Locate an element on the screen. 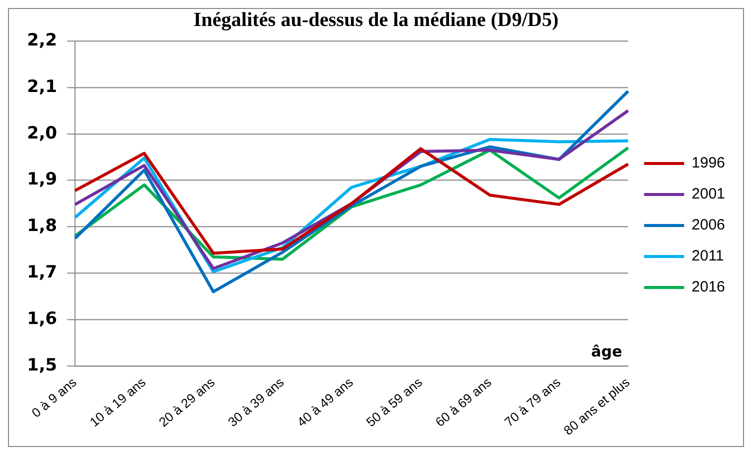  x-tick-label: 60 à 69 ans is located at coordinates (463, 402).